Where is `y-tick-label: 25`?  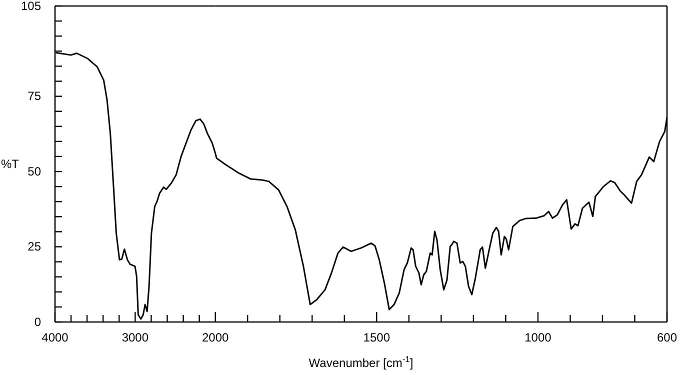
y-tick-label: 25 is located at coordinates (35, 247).